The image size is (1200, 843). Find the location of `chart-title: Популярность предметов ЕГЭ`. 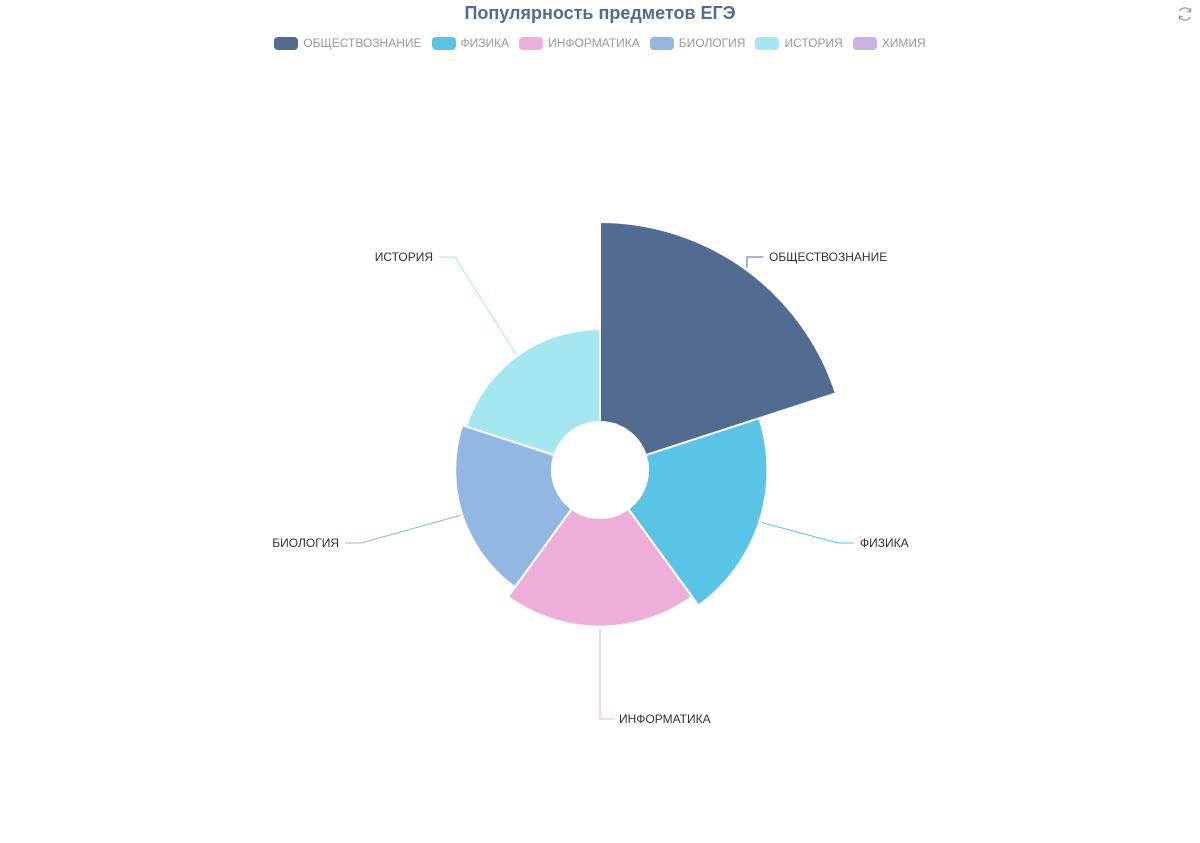

chart-title: Популярность предметов ЕГЭ is located at coordinates (600, 13).